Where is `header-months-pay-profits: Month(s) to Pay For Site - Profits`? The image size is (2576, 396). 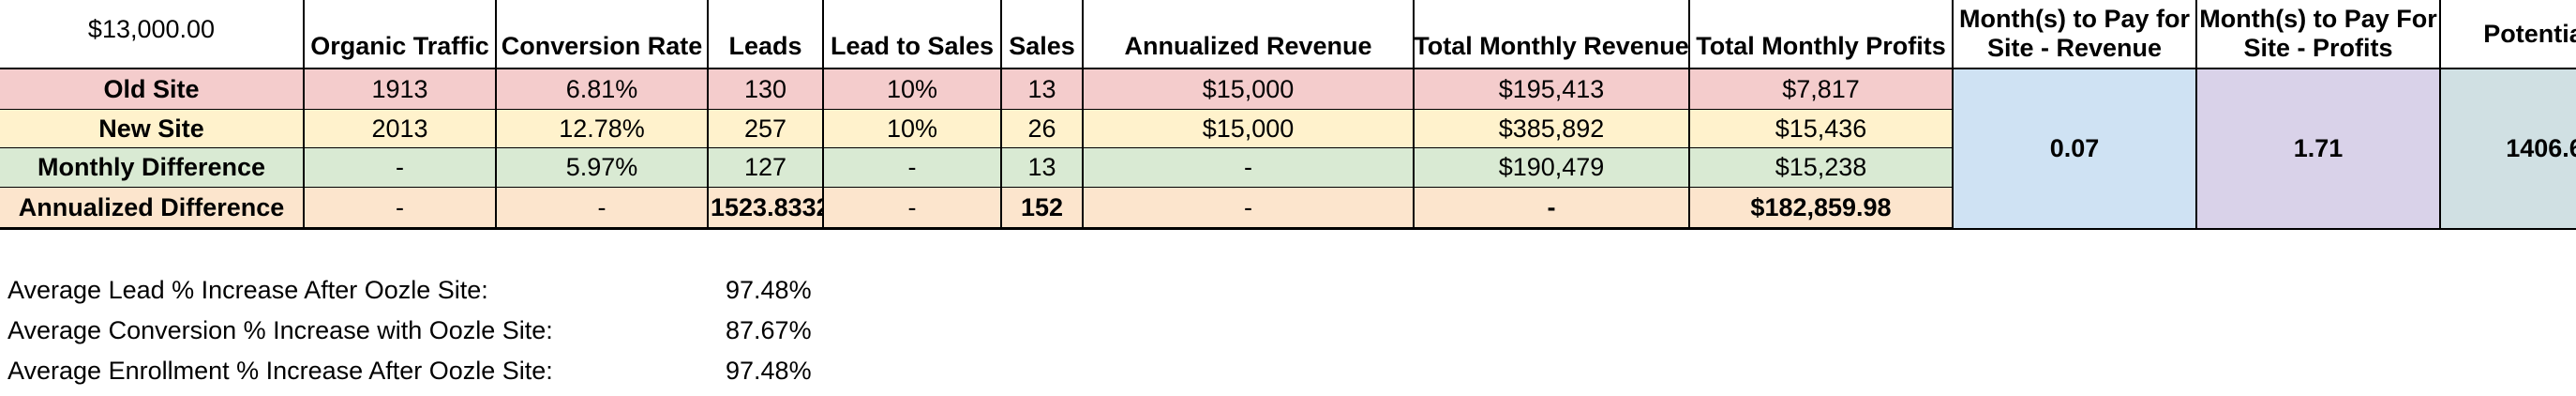
header-months-pay-profits: Month(s) to Pay For Site - Profits is located at coordinates (2319, 34).